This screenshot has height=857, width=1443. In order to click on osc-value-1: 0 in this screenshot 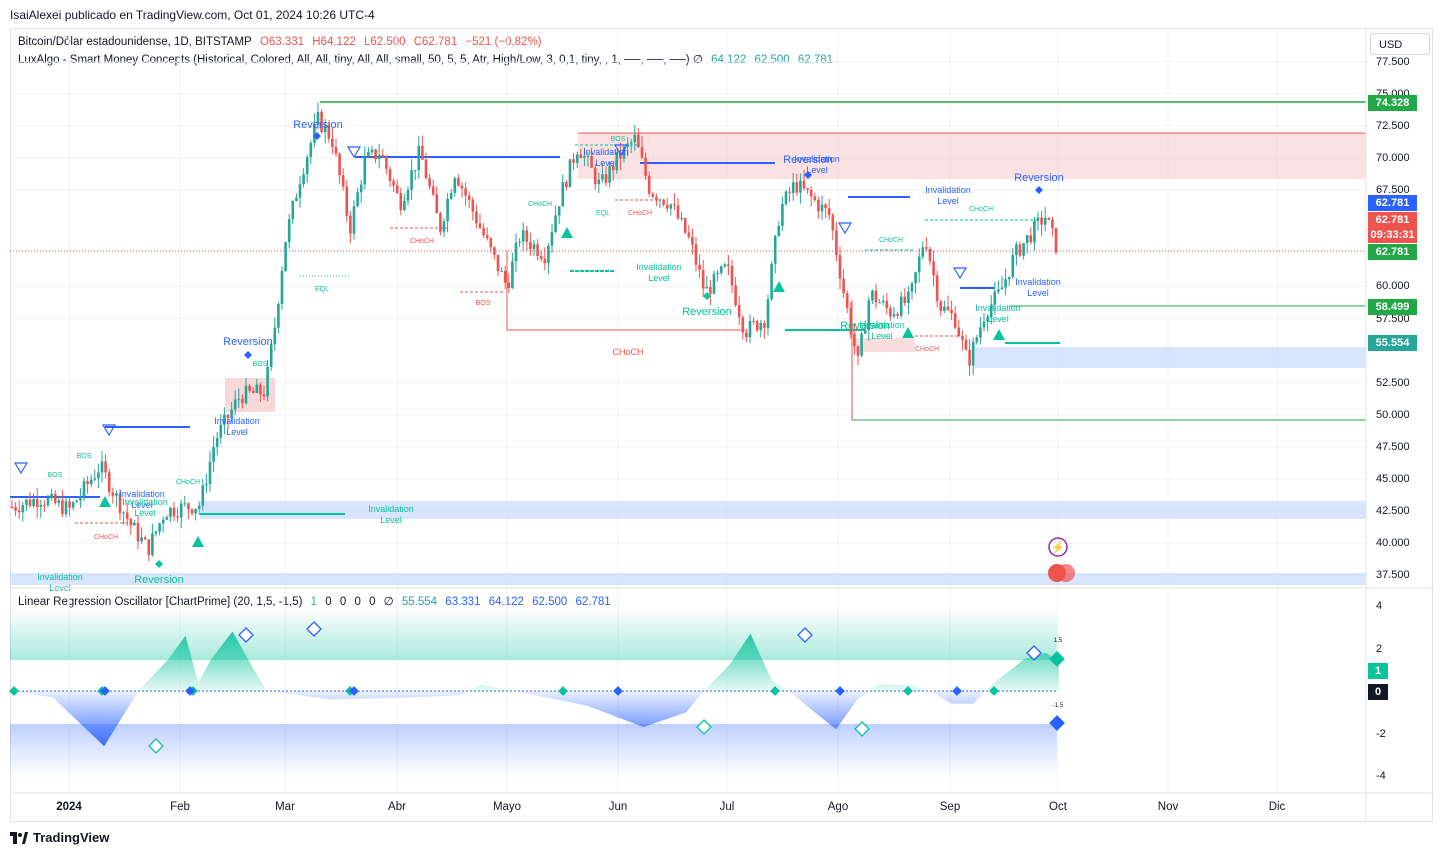, I will do `click(328, 602)`.